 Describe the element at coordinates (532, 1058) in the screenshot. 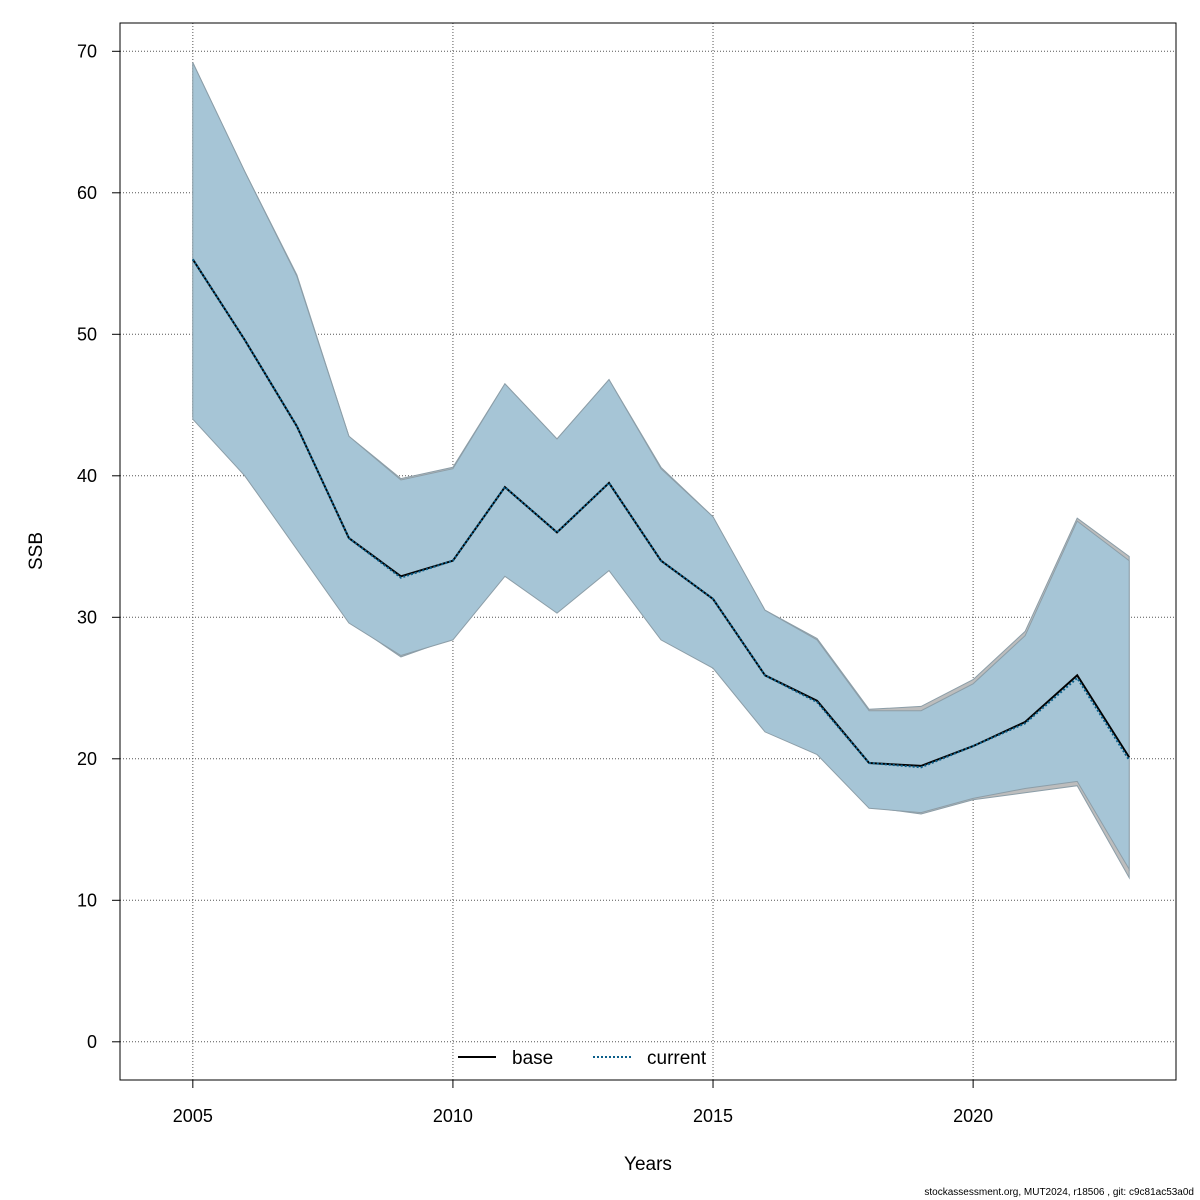

I see `legend-label-base: base` at that location.